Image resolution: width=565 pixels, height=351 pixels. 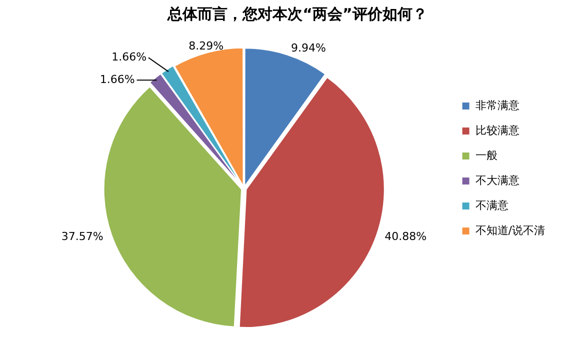 I want to click on data-label: 40.88%, so click(x=405, y=237).